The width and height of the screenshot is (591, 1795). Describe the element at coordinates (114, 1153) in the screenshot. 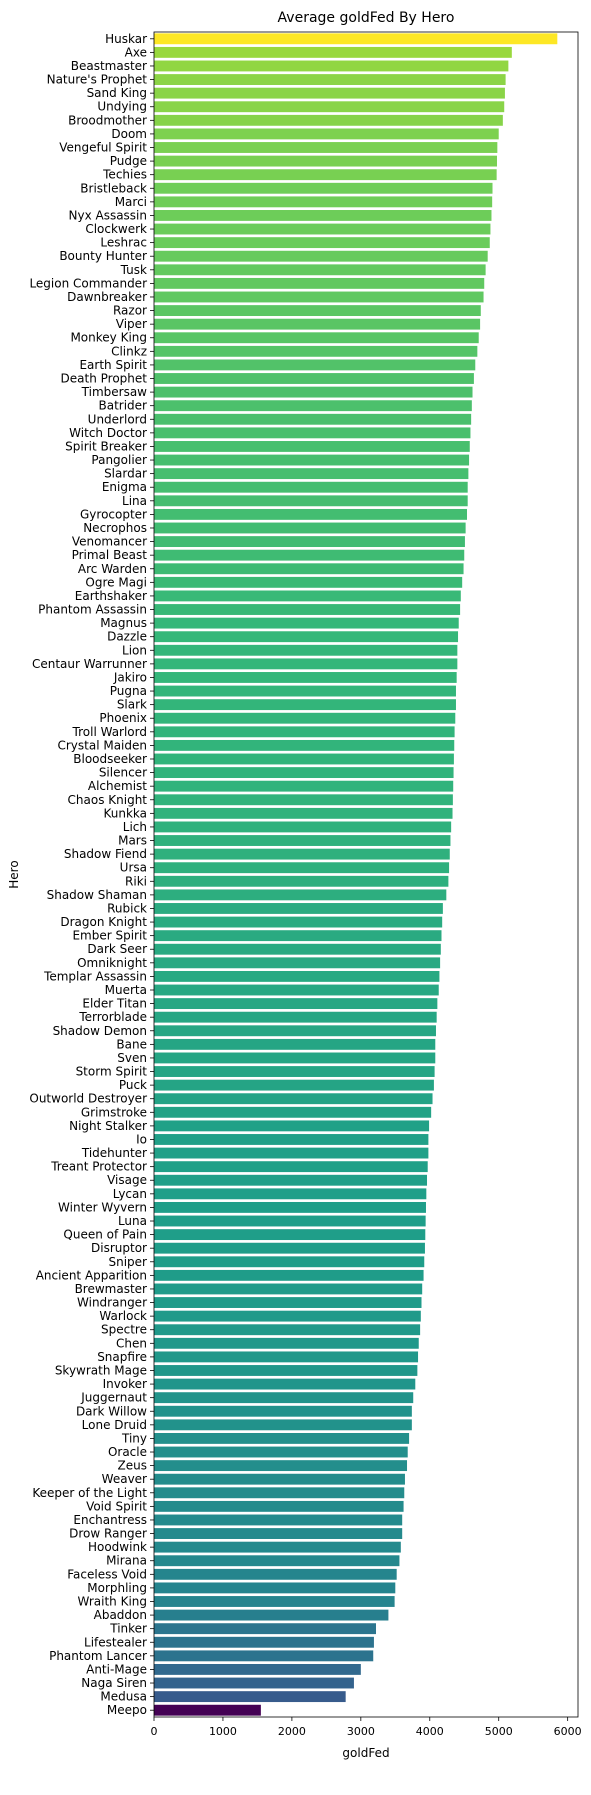

I see `y-tick-label: Tidehunter` at that location.